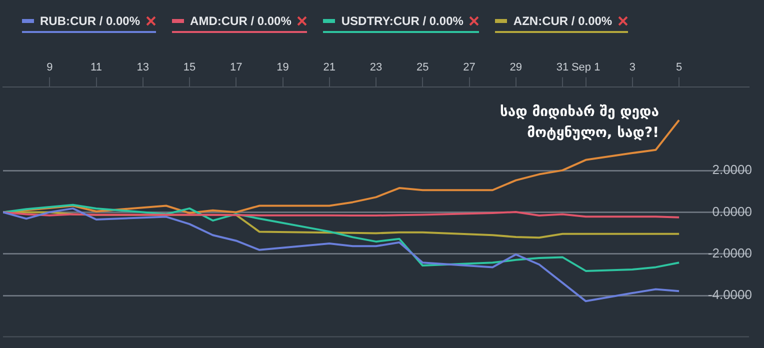  What do you see at coordinates (562, 21) in the screenshot?
I see `legend-label: AZN:CUR / 0.00%` at bounding box center [562, 21].